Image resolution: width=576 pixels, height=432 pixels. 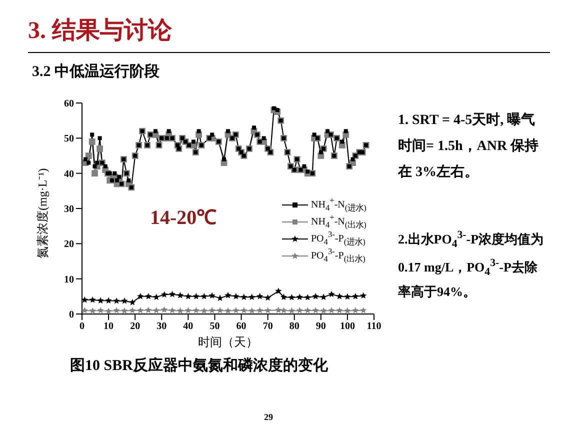 What do you see at coordinates (96, 71) in the screenshot?
I see `chart-subtitle: 3.2 中低温运行阶段` at bounding box center [96, 71].